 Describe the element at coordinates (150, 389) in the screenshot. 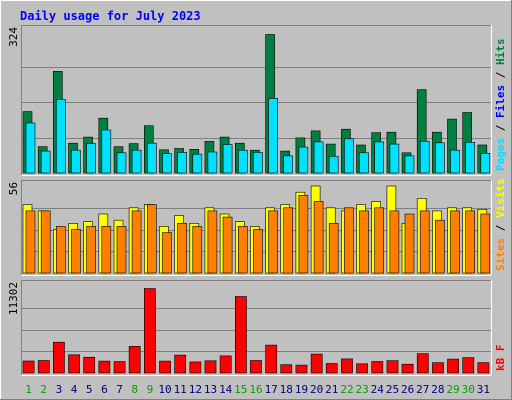

I see `x-tick-label-day-9: 9` at that location.